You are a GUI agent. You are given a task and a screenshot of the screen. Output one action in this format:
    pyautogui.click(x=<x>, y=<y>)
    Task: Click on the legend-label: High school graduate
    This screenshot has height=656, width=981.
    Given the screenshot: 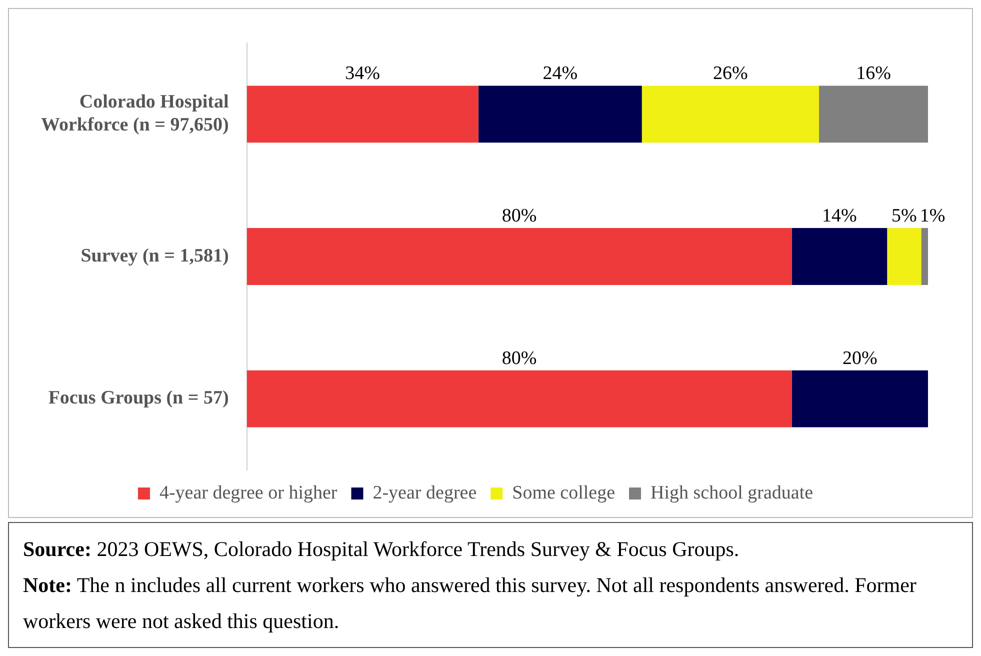 What is the action you would take?
    pyautogui.click(x=732, y=493)
    